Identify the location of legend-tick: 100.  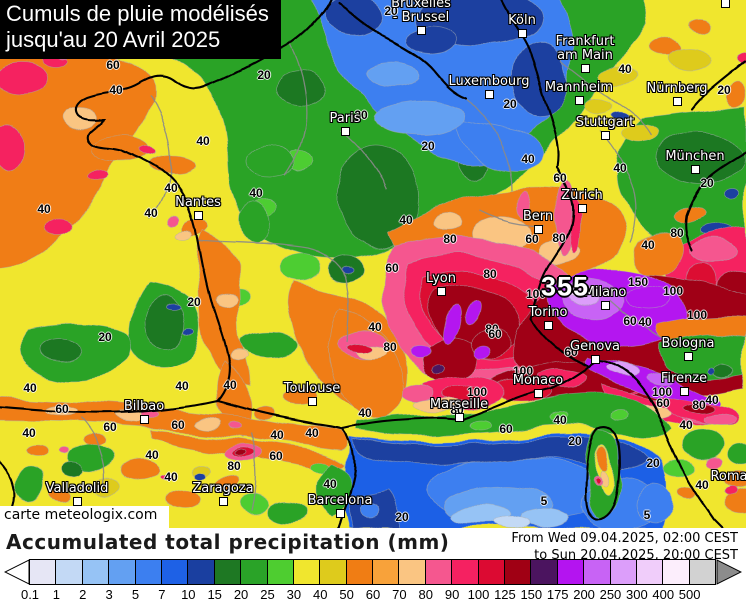
(478, 594).